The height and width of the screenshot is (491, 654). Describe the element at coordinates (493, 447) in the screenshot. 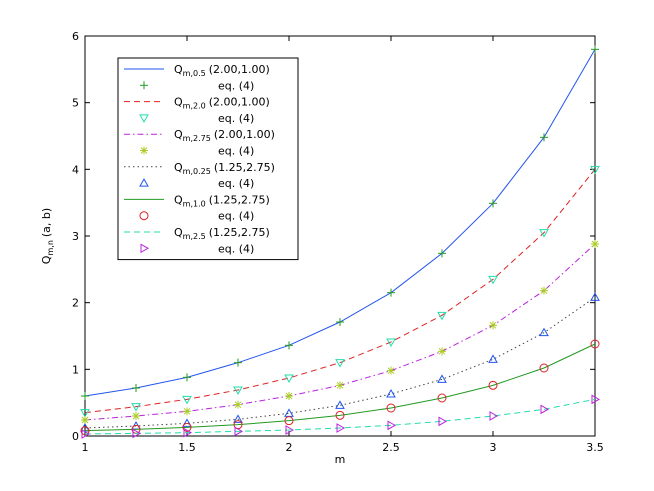

I see `x-tick-label: 3` at that location.